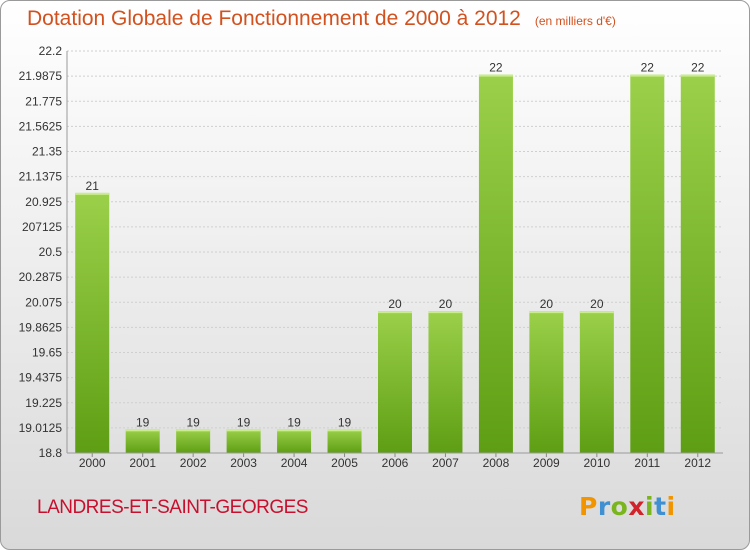 The height and width of the screenshot is (550, 750). Describe the element at coordinates (41, 277) in the screenshot. I see `y-tick-label: 20.2875` at that location.